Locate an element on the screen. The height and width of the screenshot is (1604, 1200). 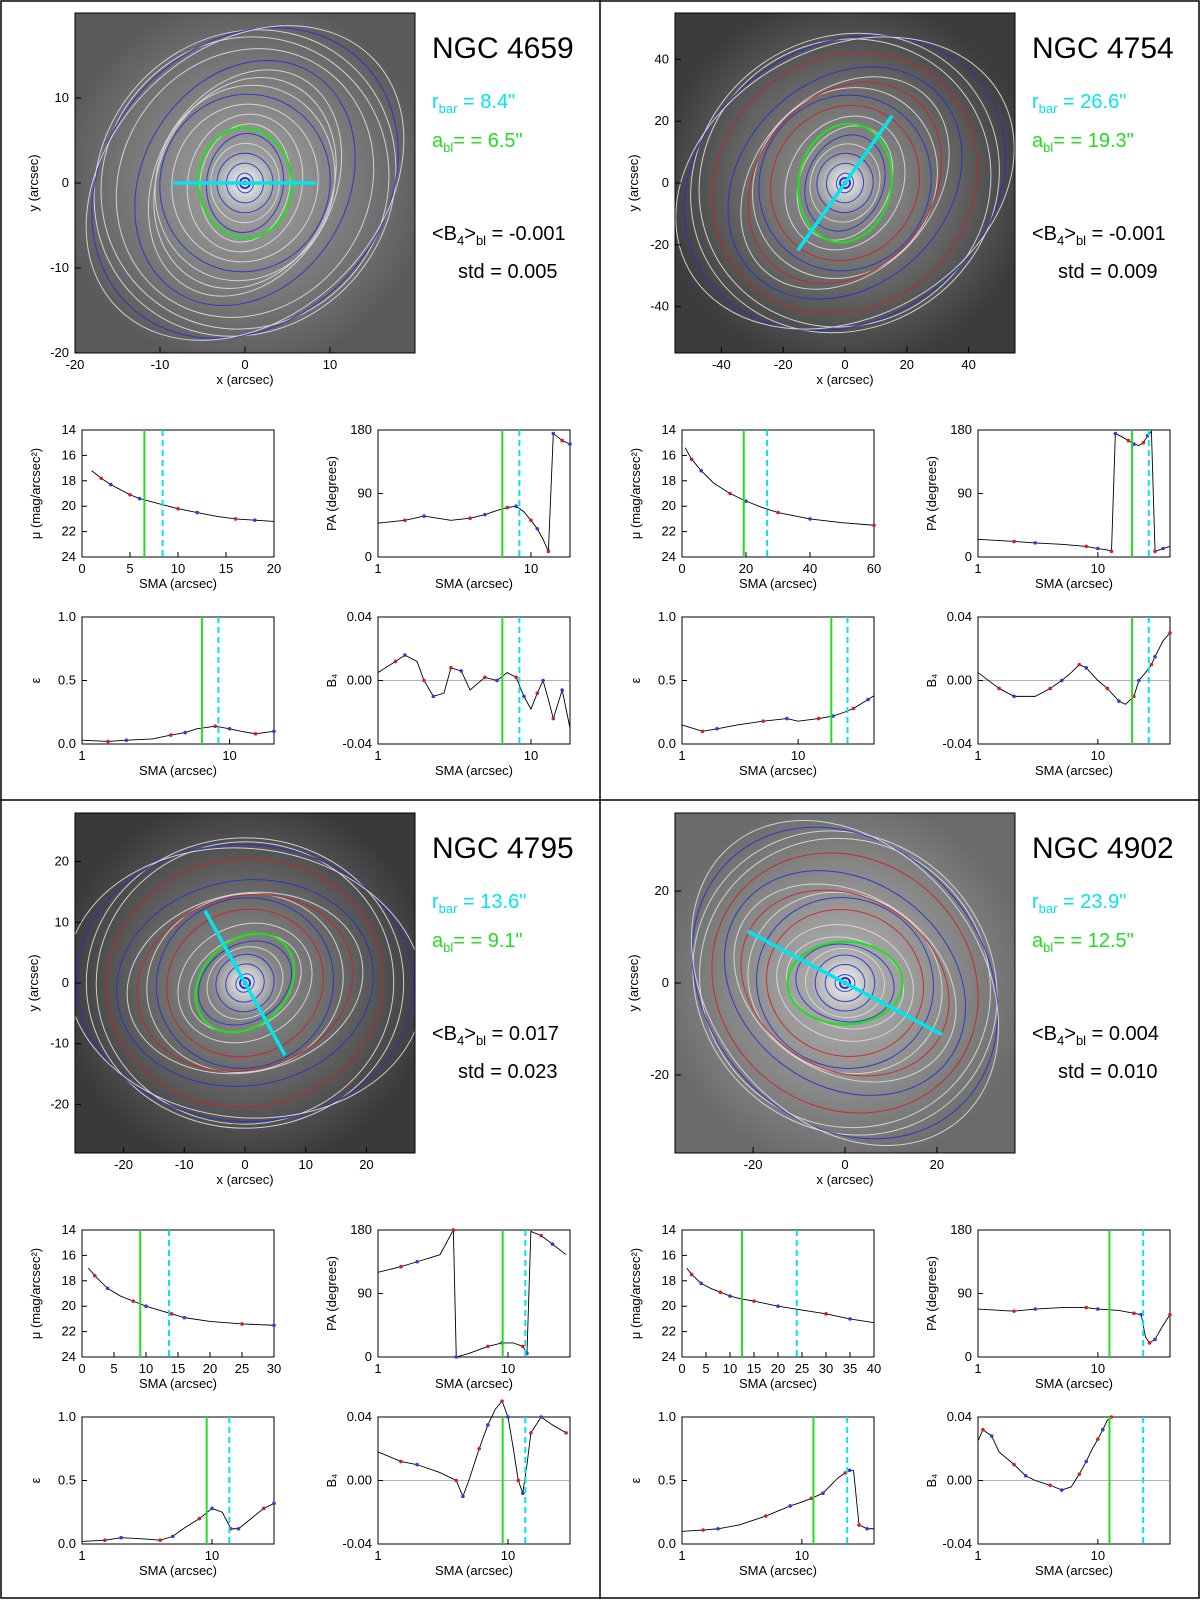
x-tick-label: 0 is located at coordinates (244, 1164).